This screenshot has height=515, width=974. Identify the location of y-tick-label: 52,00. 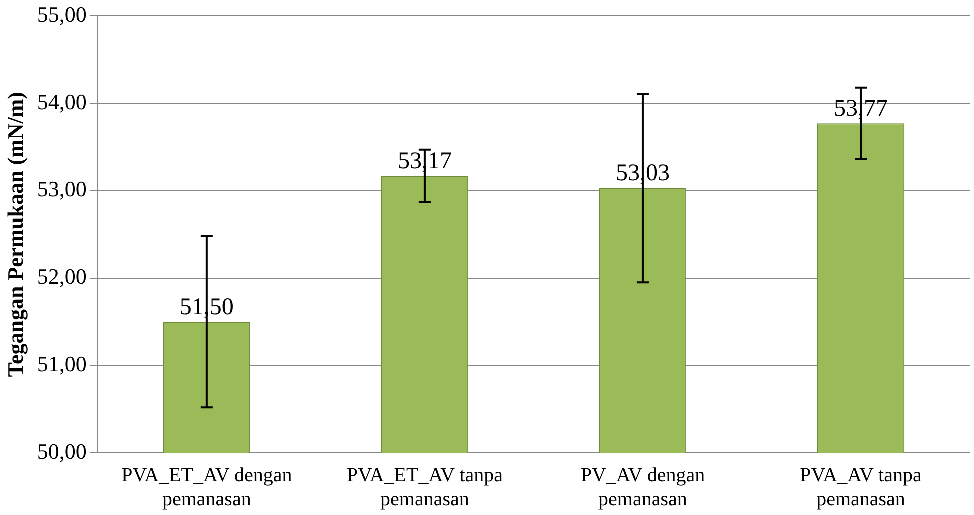
(62, 277).